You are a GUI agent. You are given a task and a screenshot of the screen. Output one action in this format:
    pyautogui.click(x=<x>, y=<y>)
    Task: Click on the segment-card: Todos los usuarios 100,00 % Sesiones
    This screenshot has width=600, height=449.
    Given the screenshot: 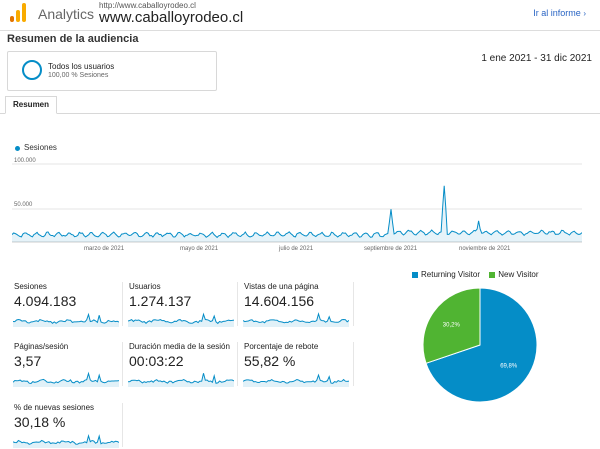 What is the action you would take?
    pyautogui.click(x=112, y=71)
    